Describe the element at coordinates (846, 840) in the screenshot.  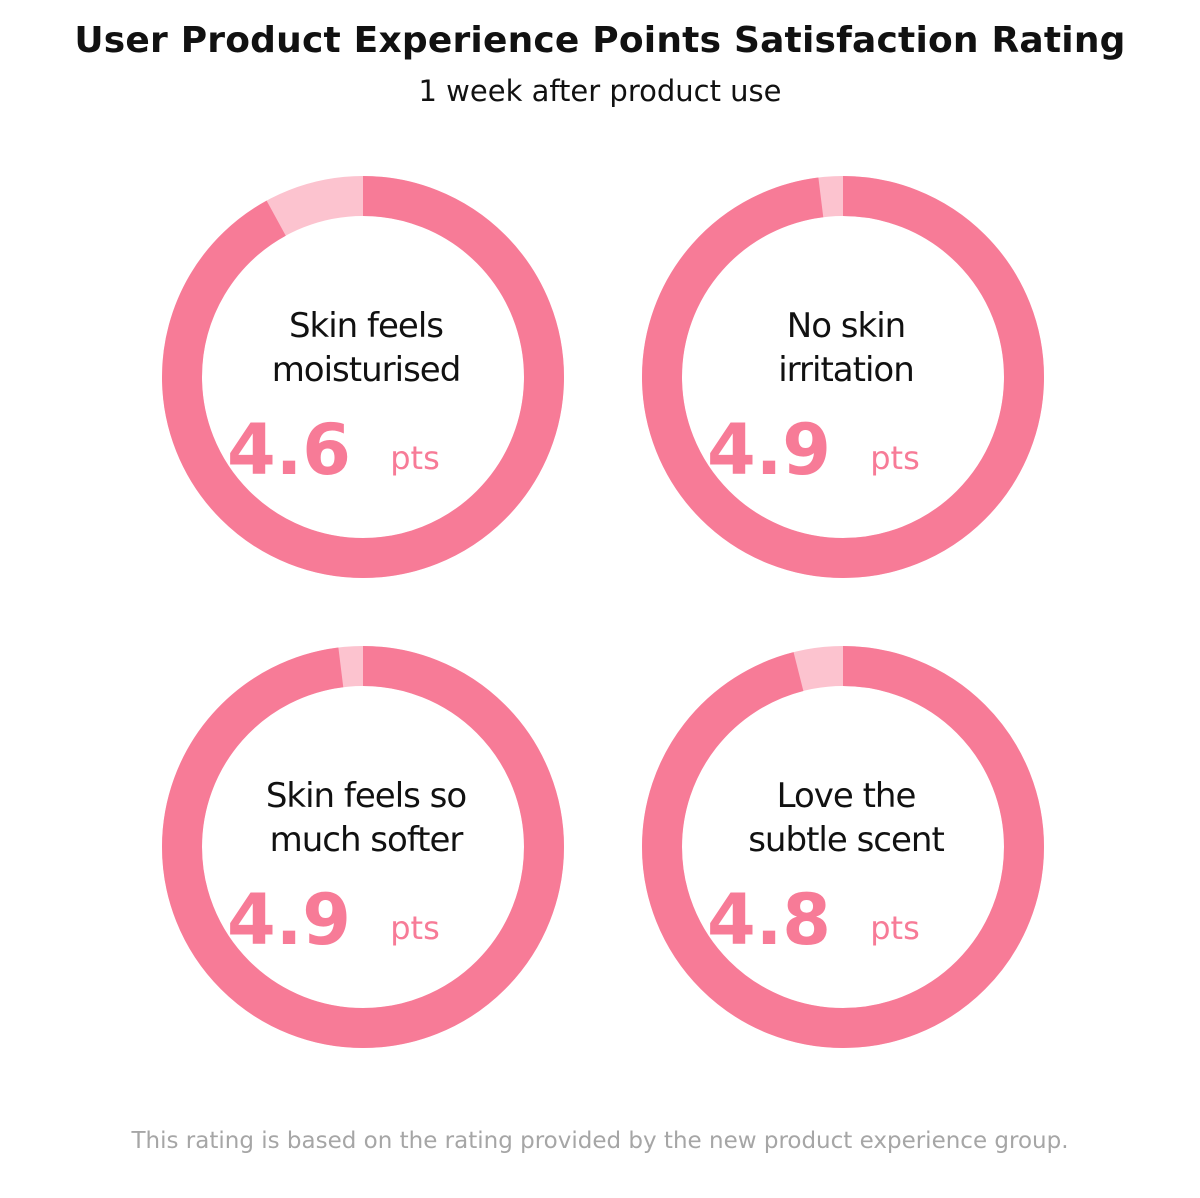
I see `donut-label: subtle scent` at that location.